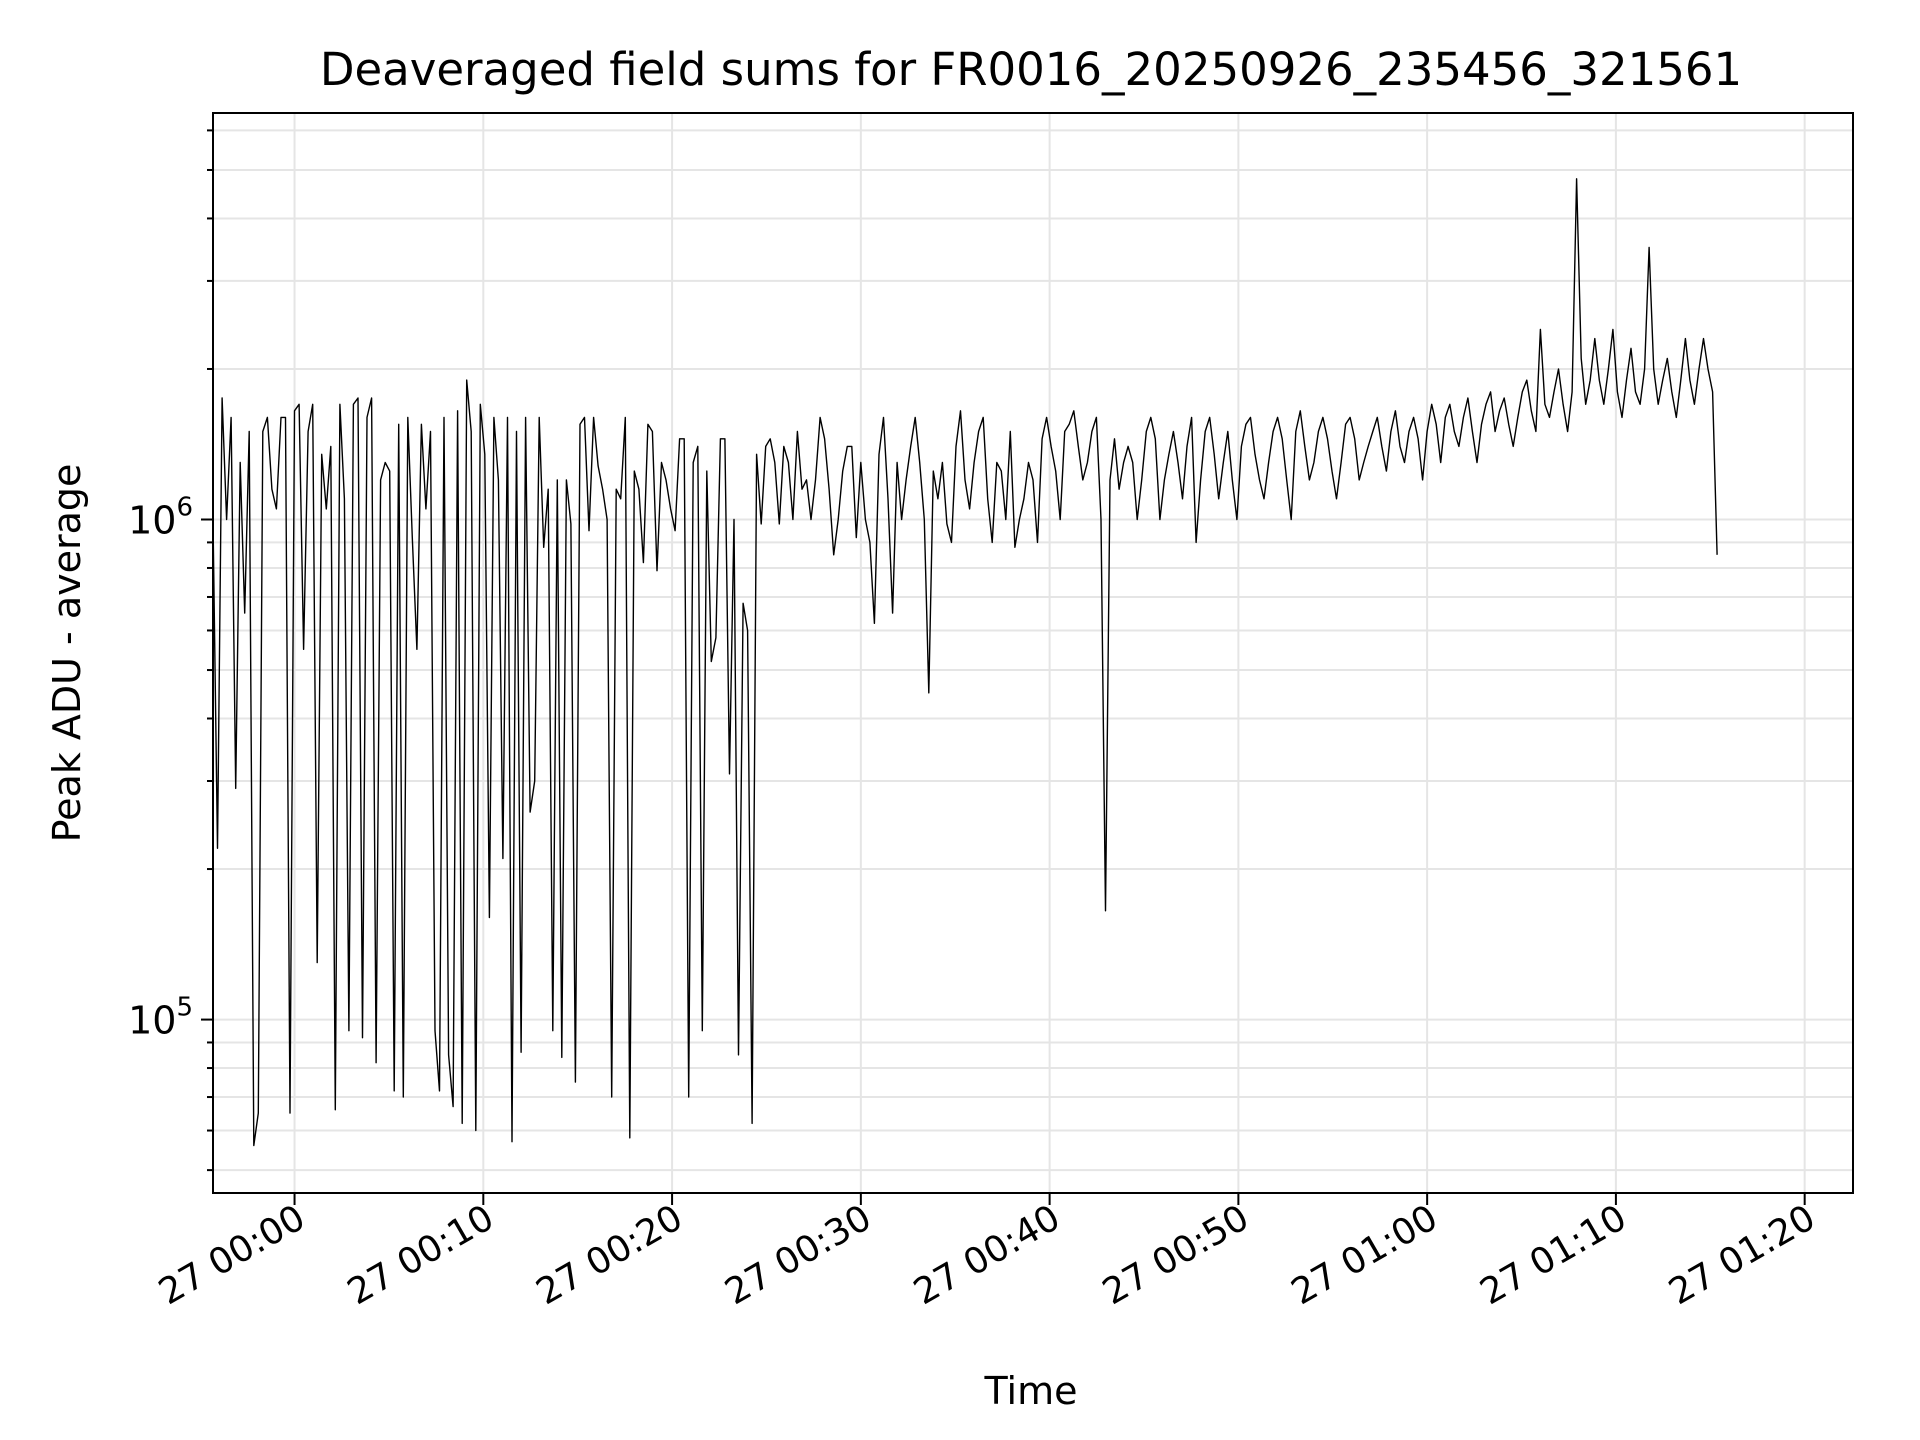 The image size is (1920, 1440). Describe the element at coordinates (184, 1008) in the screenshot. I see `y-tick-label-exponent: 5` at that location.